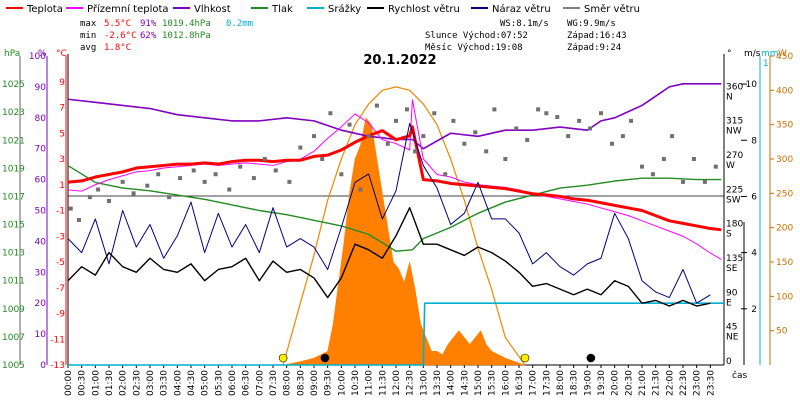 The image size is (800, 400). I want to click on rain-line, so click(396, 334).